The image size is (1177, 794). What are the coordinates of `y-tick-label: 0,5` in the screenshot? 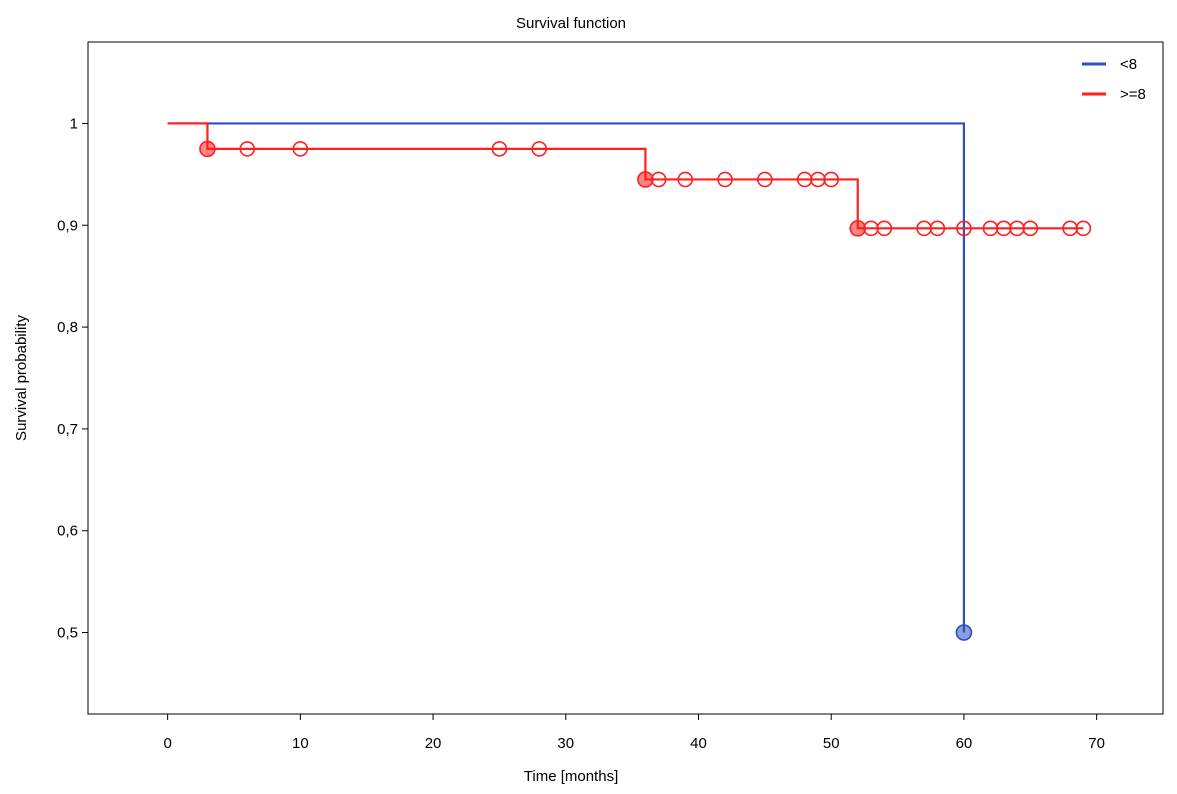 It's located at (67, 633).